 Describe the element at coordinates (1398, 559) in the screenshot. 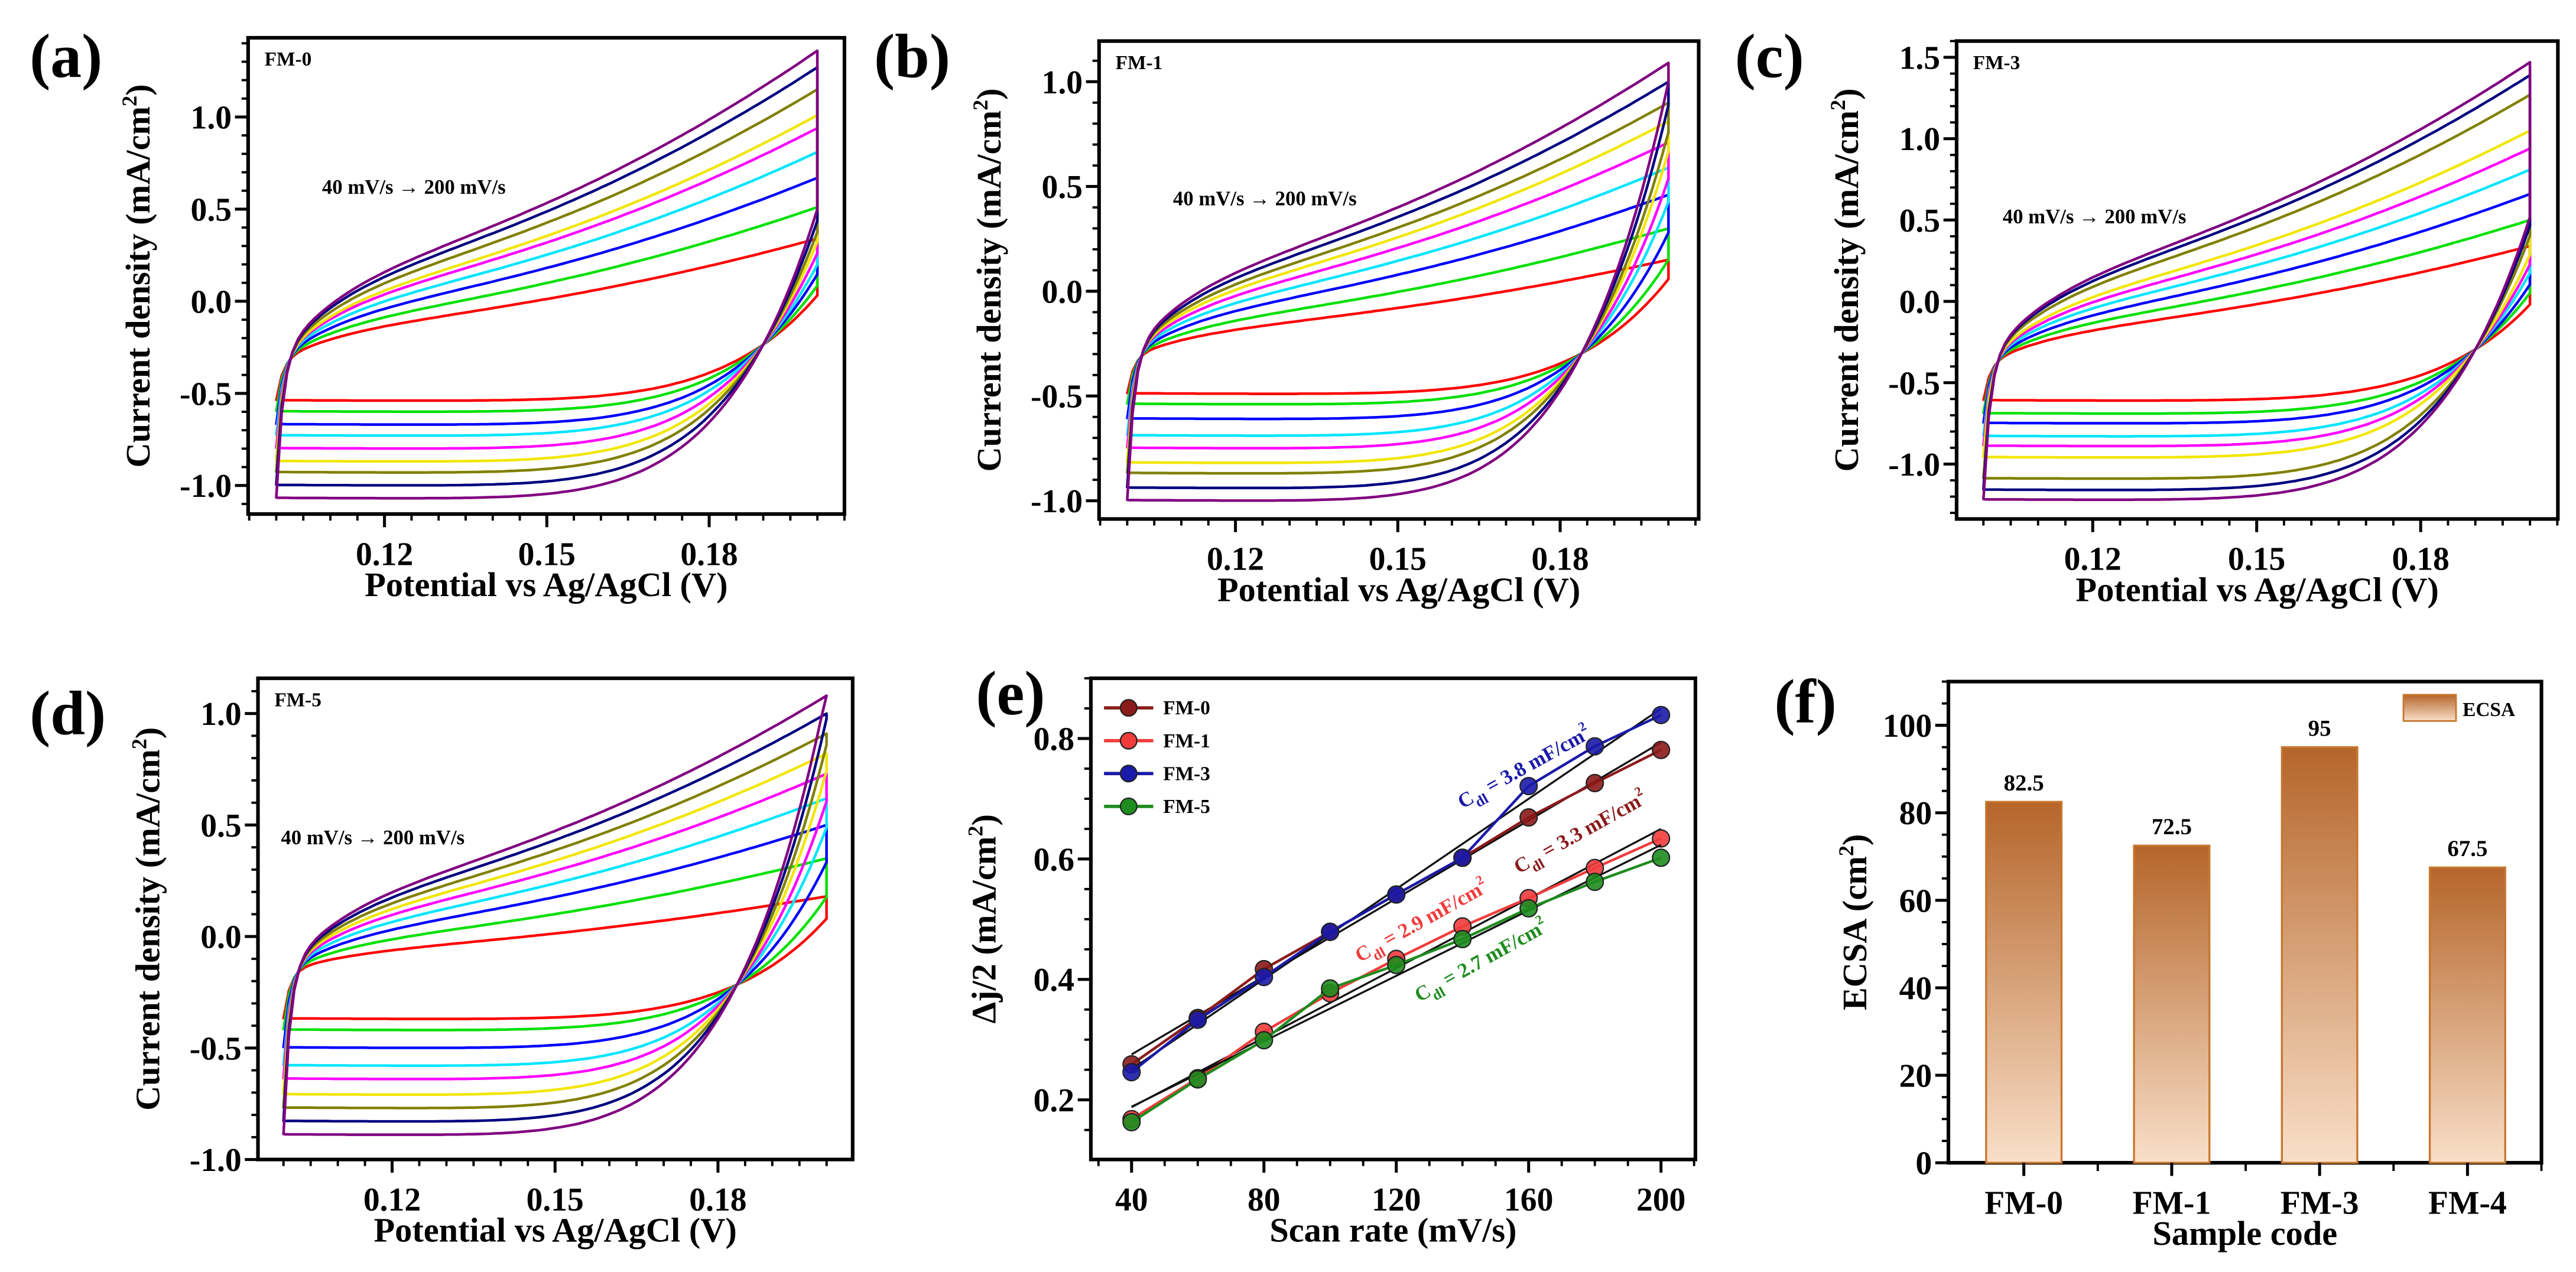

I see `x-tick-label: 0.15` at that location.